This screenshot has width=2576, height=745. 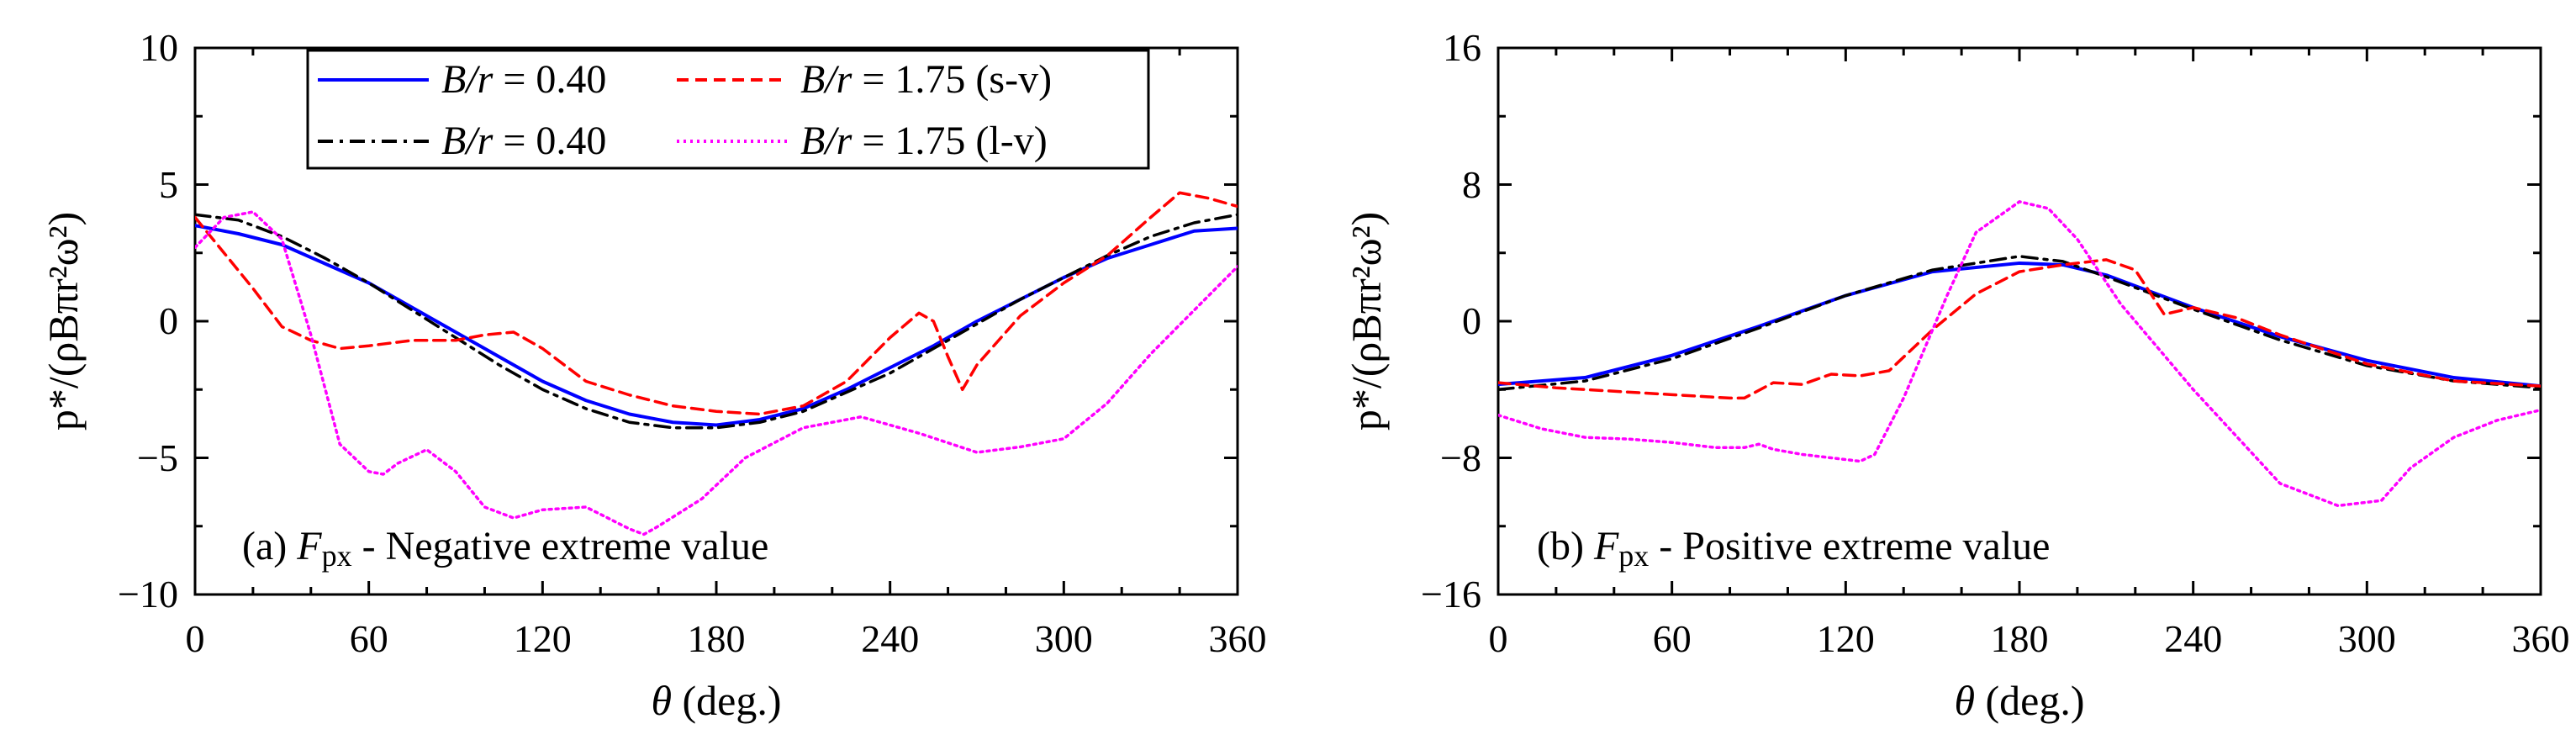 I want to click on panel-a-y-axis-title: p*/(ρBπr²ω²), so click(x=63, y=321).